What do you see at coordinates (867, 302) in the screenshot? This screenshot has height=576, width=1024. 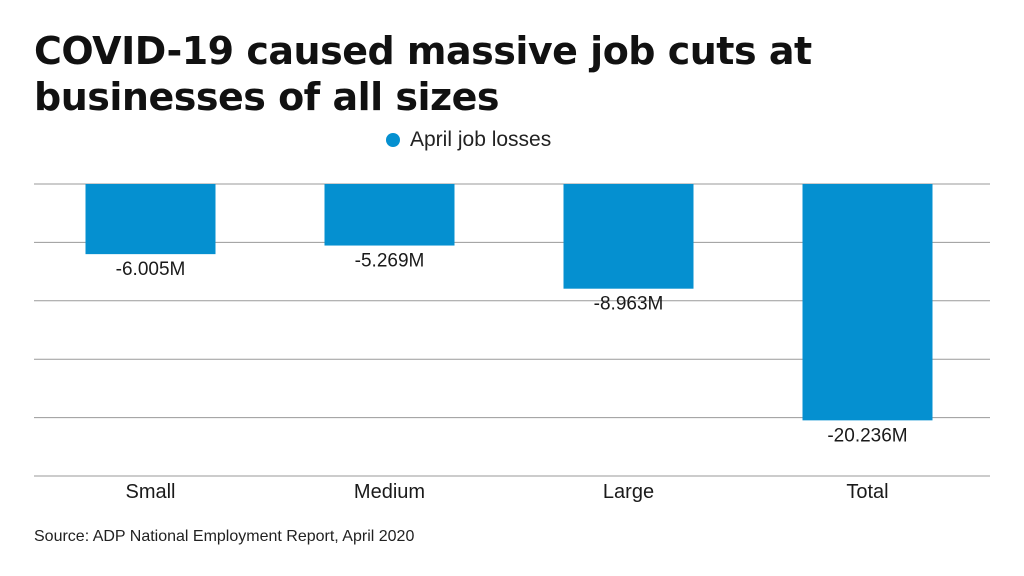 I see `bar-total` at bounding box center [867, 302].